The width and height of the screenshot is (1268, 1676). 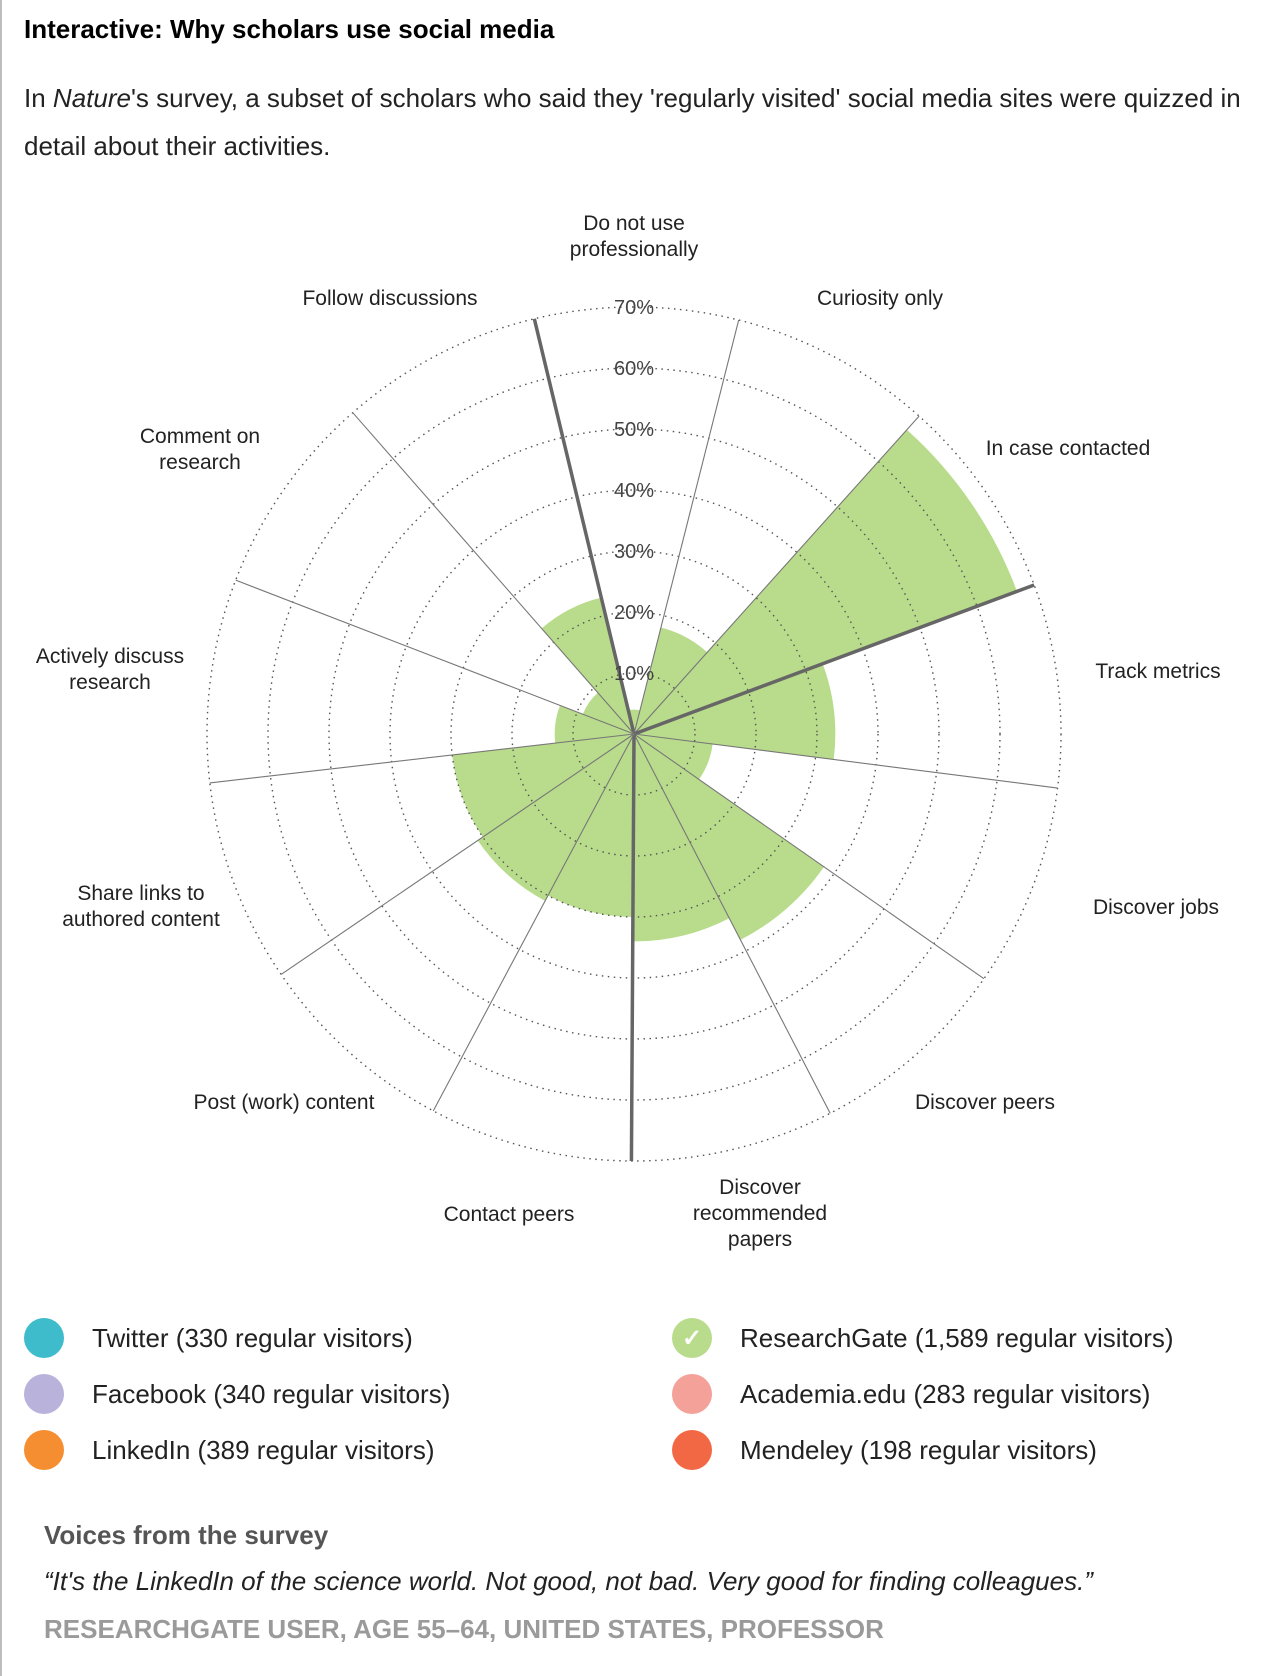 What do you see at coordinates (509, 1214) in the screenshot?
I see `category-label-contact-peers: Contact peers` at bounding box center [509, 1214].